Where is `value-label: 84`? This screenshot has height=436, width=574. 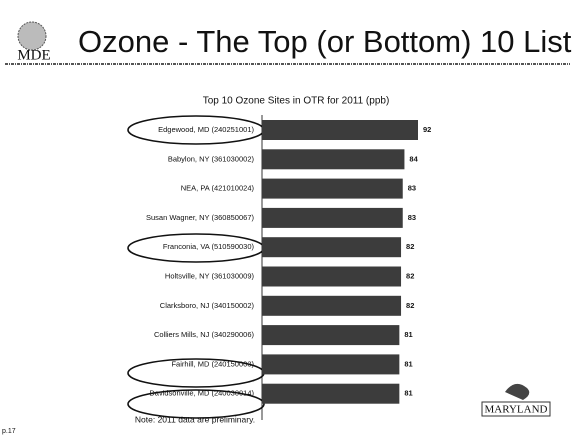
value-label: 84 is located at coordinates (413, 158).